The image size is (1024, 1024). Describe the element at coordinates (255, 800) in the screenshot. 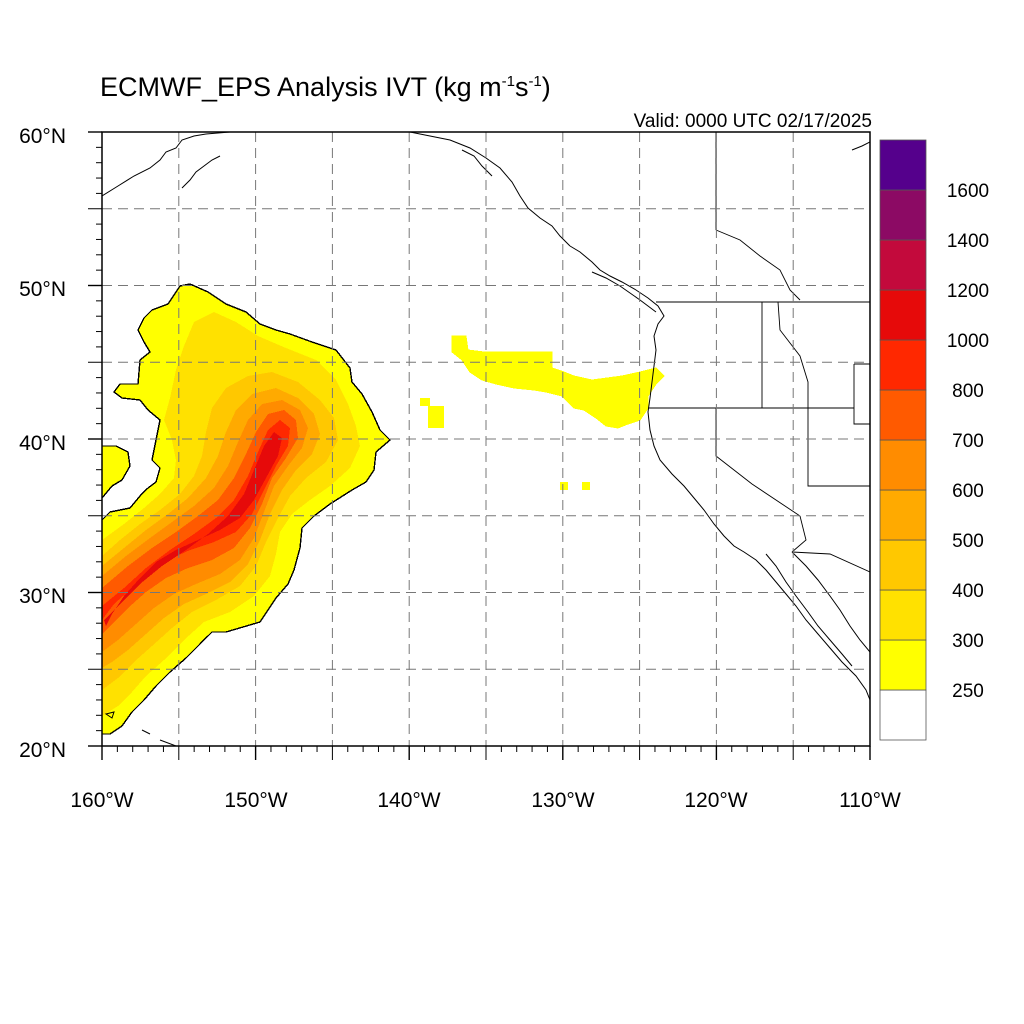

I see `lon-tick-label: 150°W` at that location.